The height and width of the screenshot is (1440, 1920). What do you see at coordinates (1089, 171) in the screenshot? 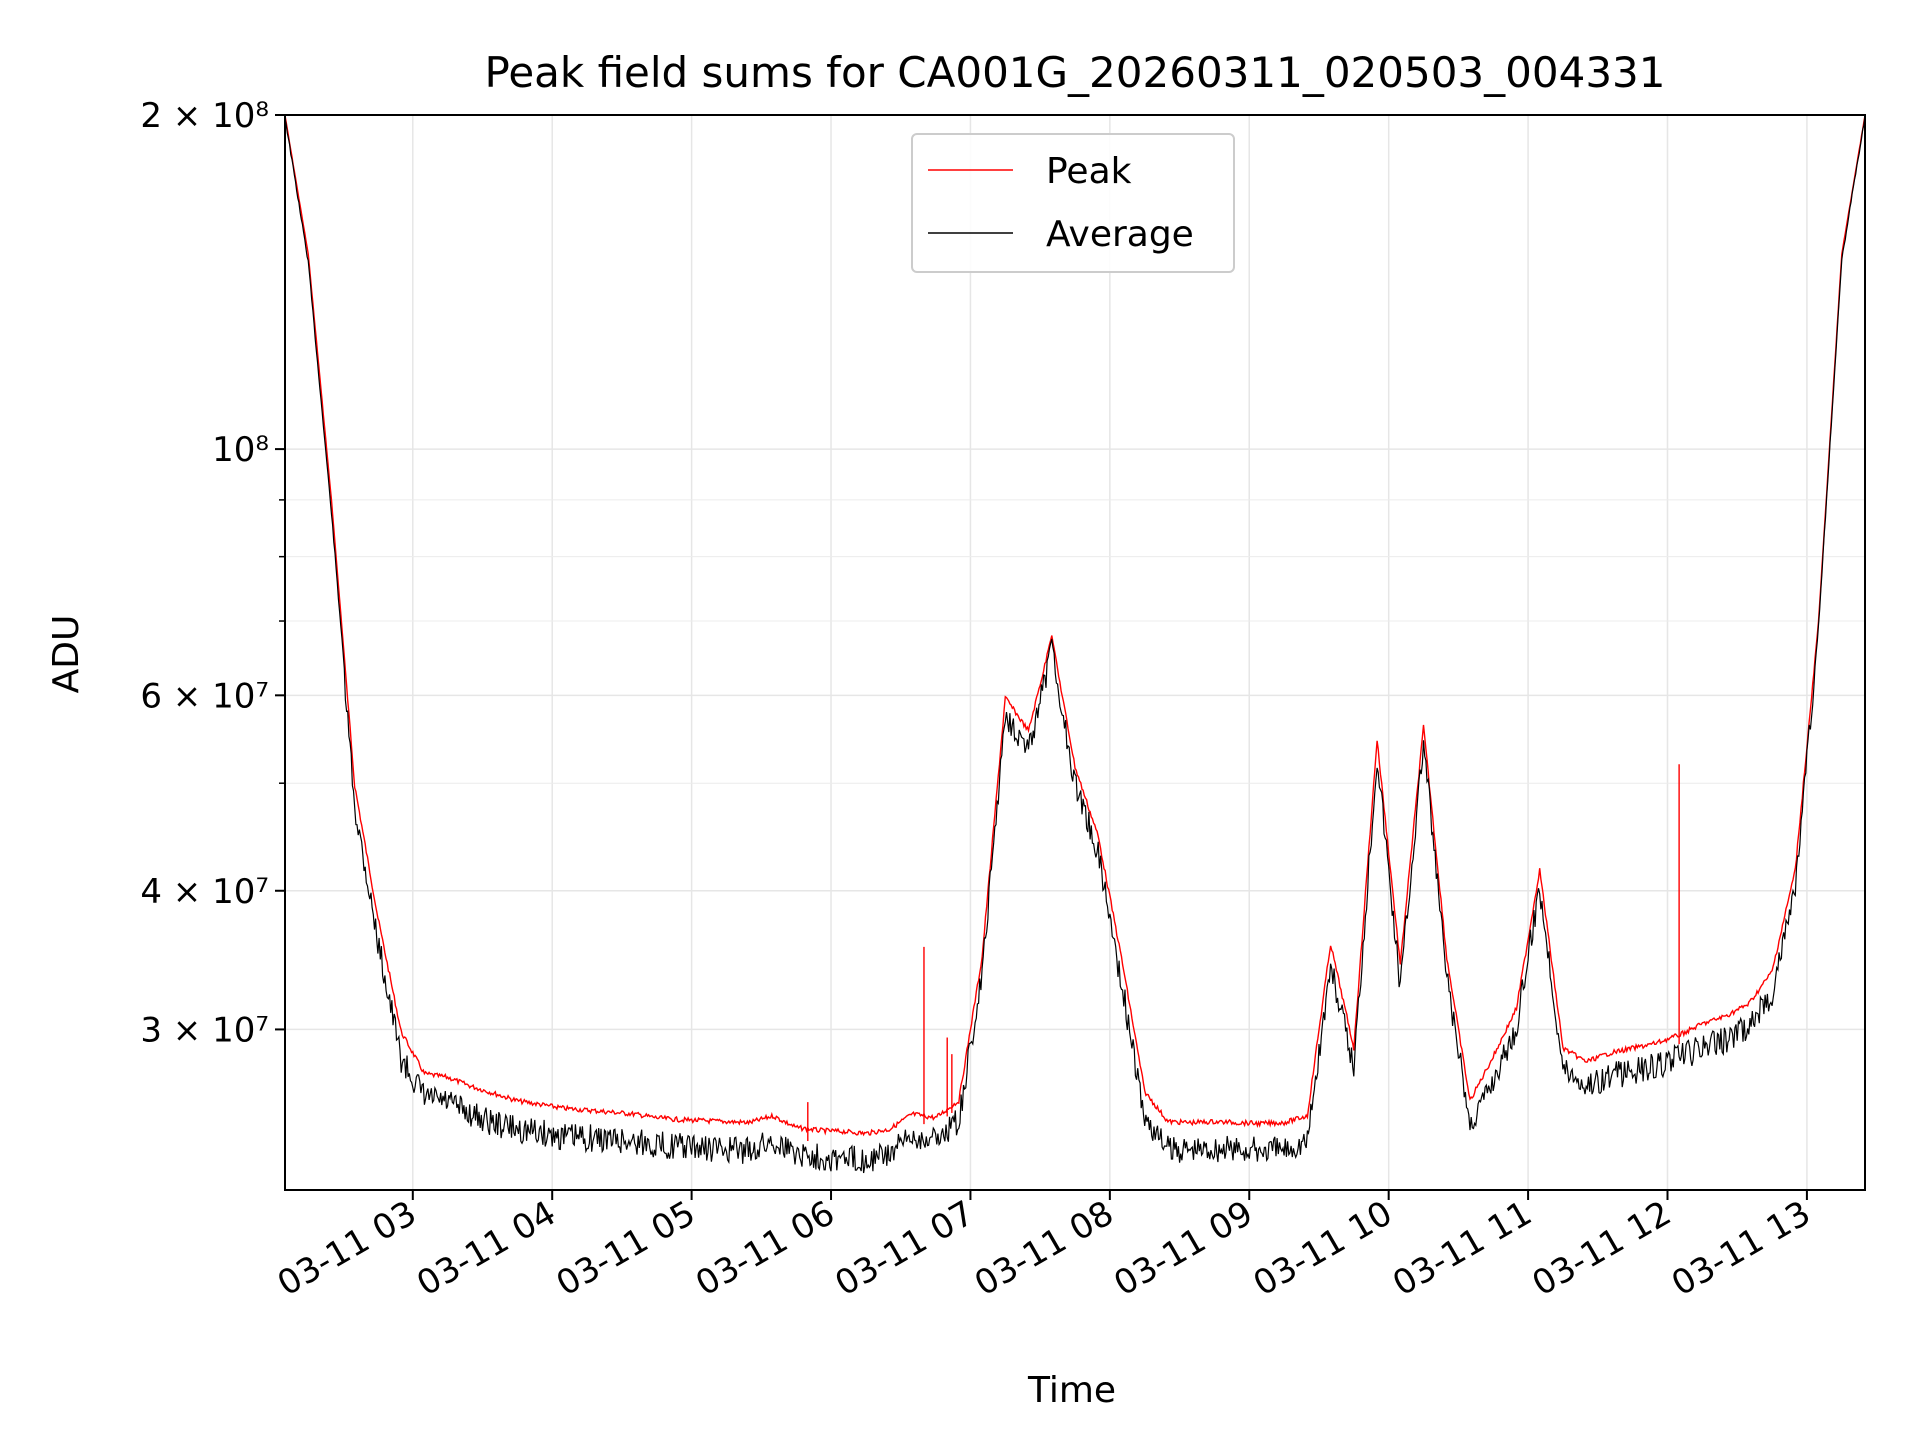
I see `legend-peak-label: Peak` at bounding box center [1089, 171].